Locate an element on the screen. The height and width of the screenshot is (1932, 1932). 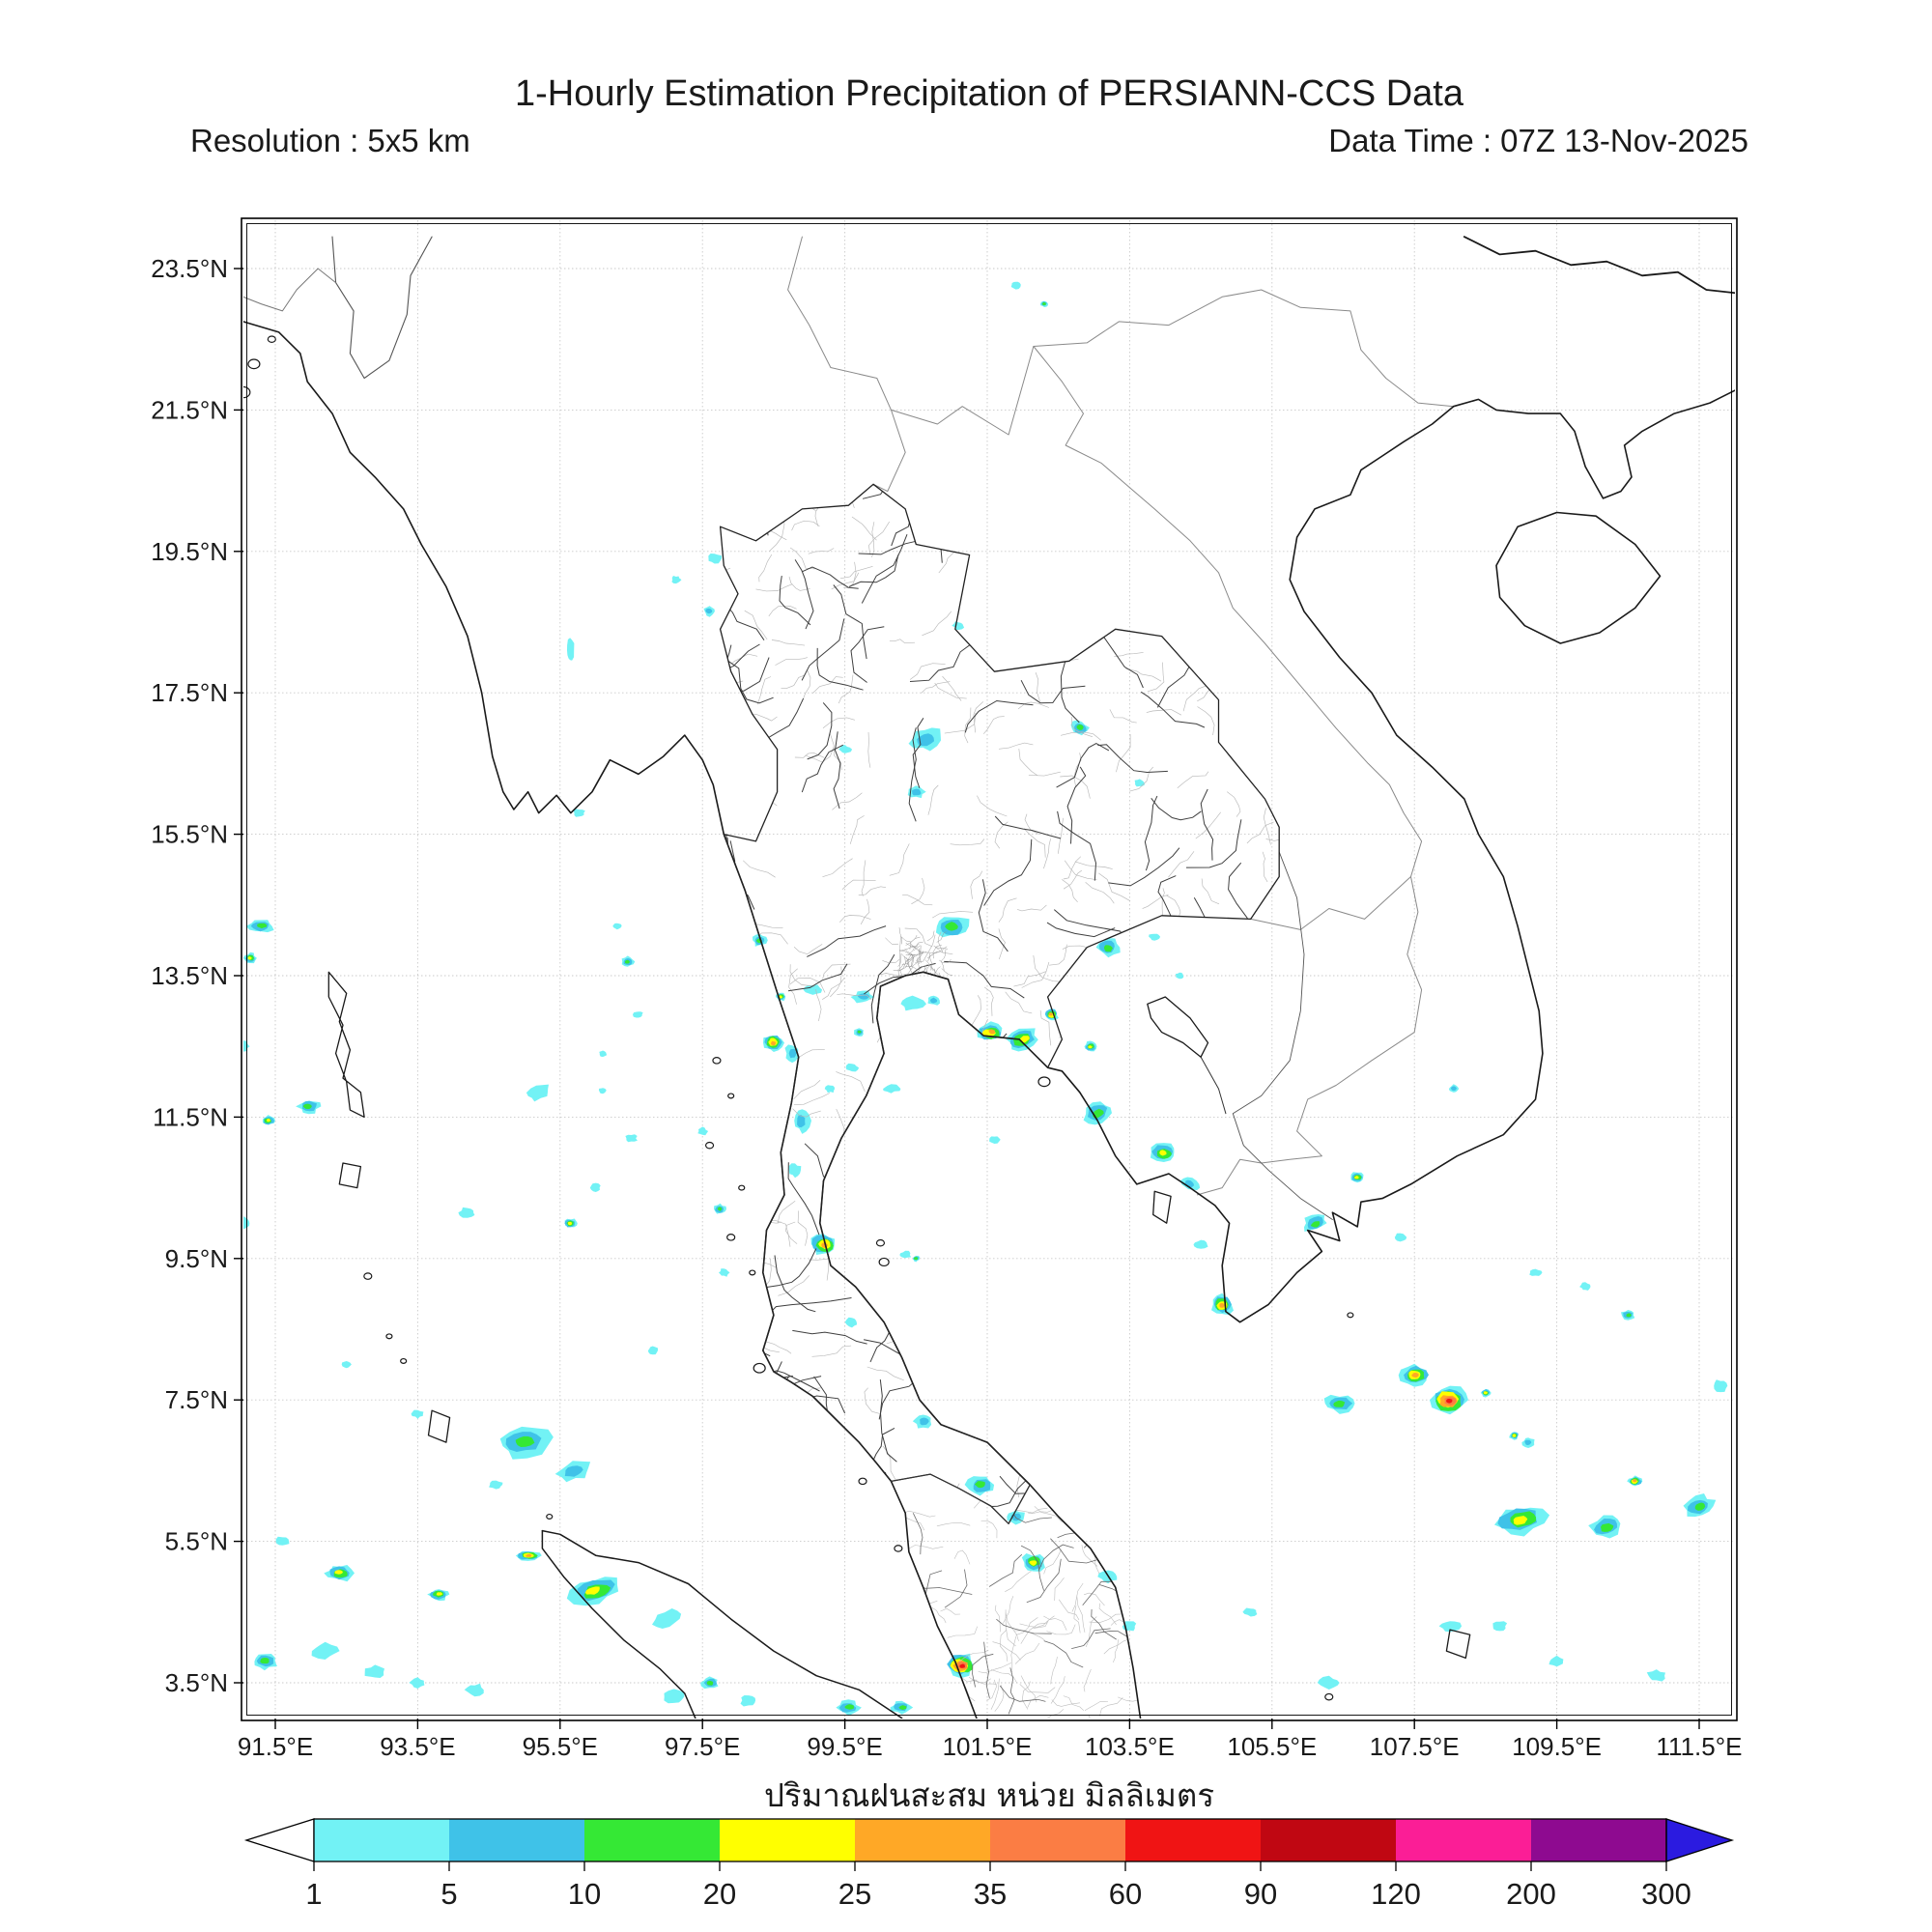
colorbar-tick-label: 60 is located at coordinates (1125, 1894).